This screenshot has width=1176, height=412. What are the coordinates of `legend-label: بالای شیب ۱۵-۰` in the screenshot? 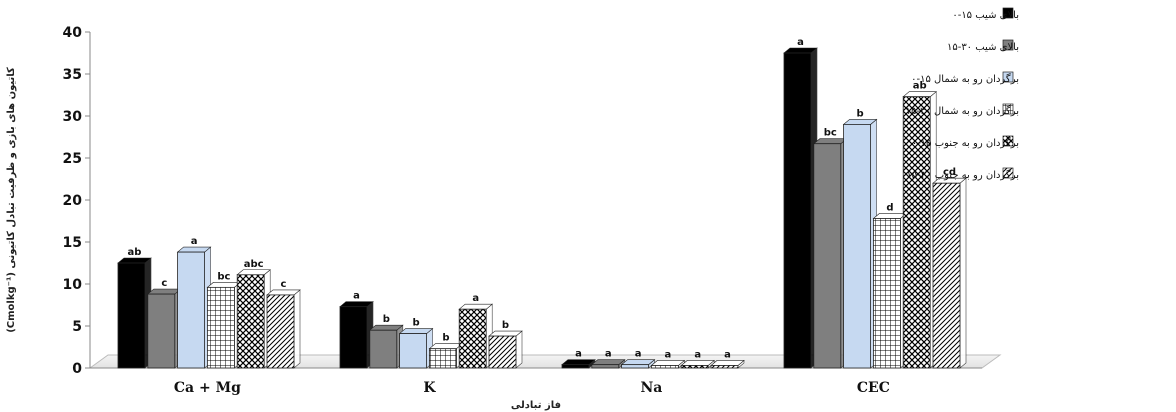 It's located at (985, 15).